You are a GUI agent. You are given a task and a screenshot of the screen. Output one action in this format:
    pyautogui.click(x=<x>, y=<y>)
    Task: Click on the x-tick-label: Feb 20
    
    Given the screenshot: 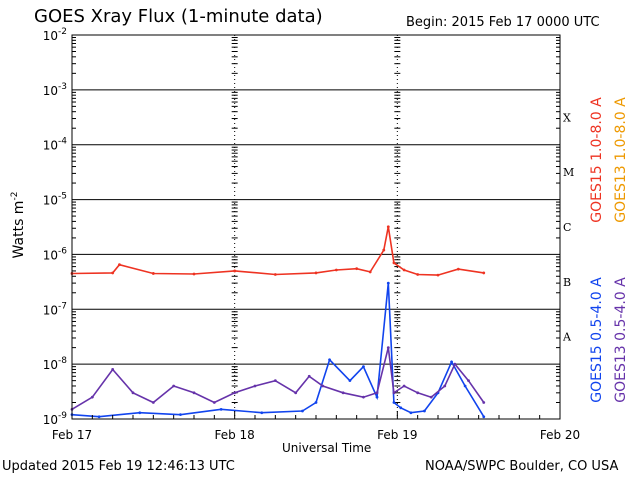 What is the action you would take?
    pyautogui.click(x=560, y=435)
    